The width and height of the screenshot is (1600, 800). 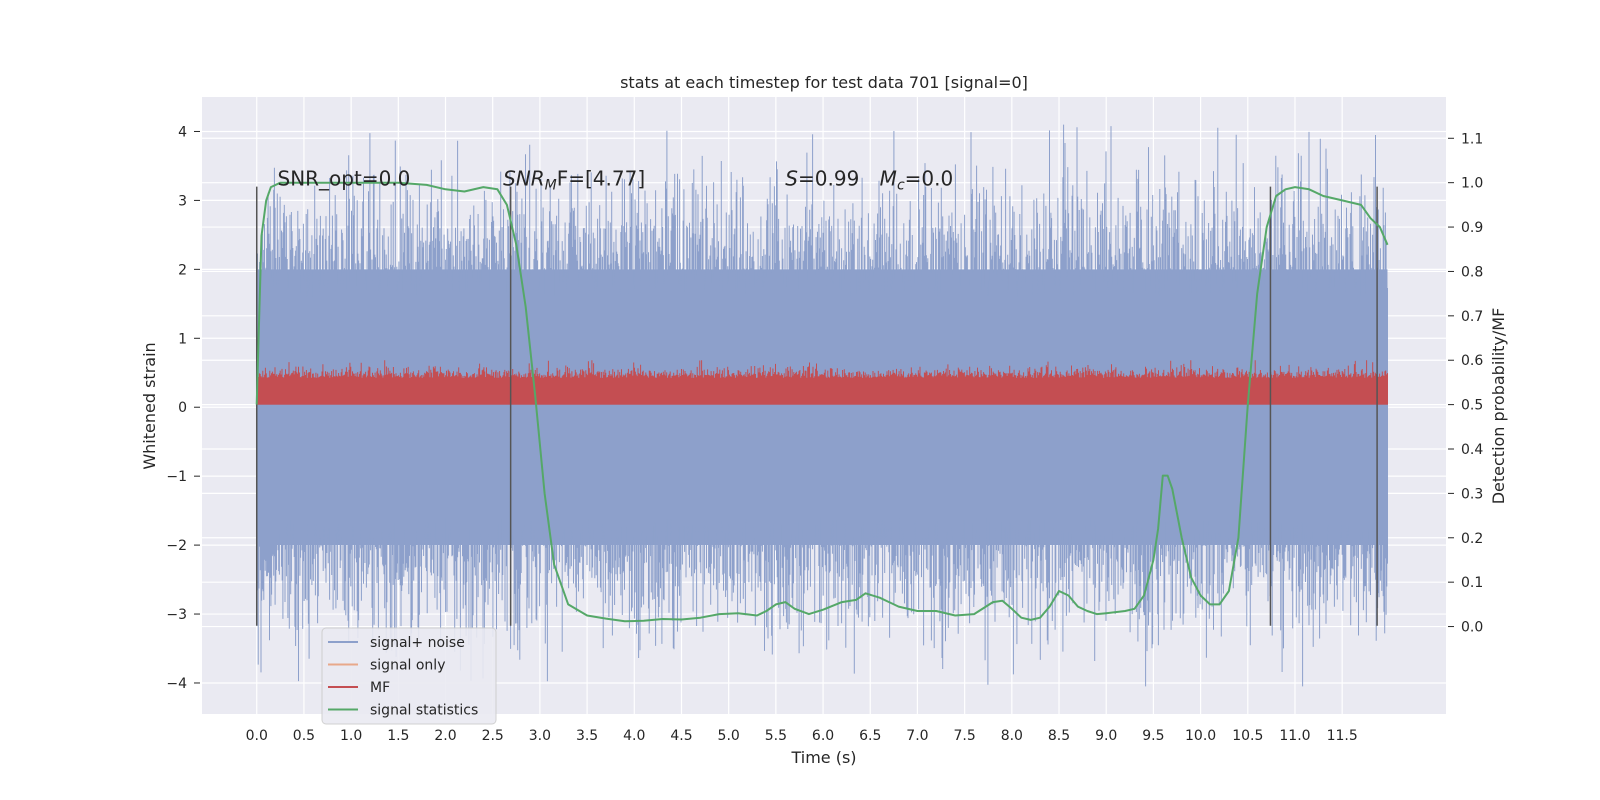 What do you see at coordinates (681, 736) in the screenshot?
I see `x-tick-label: 4.5` at bounding box center [681, 736].